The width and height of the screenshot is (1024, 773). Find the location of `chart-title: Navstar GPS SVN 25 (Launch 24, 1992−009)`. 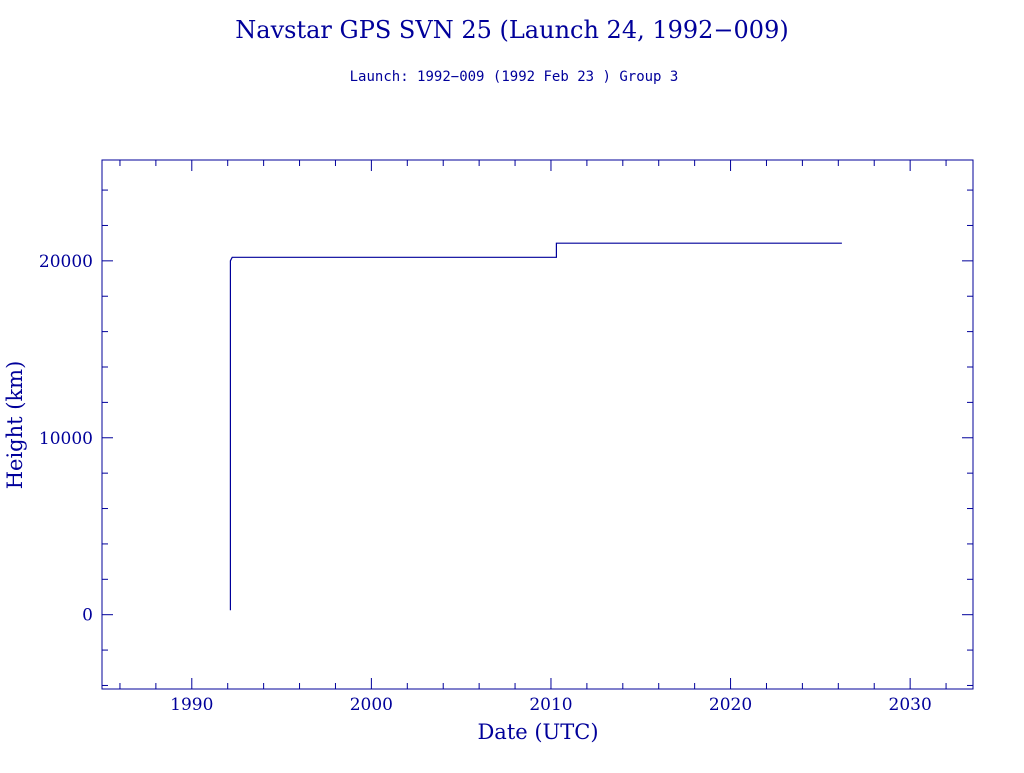

chart-title: Navstar GPS SVN 25 (Launch 24, 1992−009) is located at coordinates (511, 30).